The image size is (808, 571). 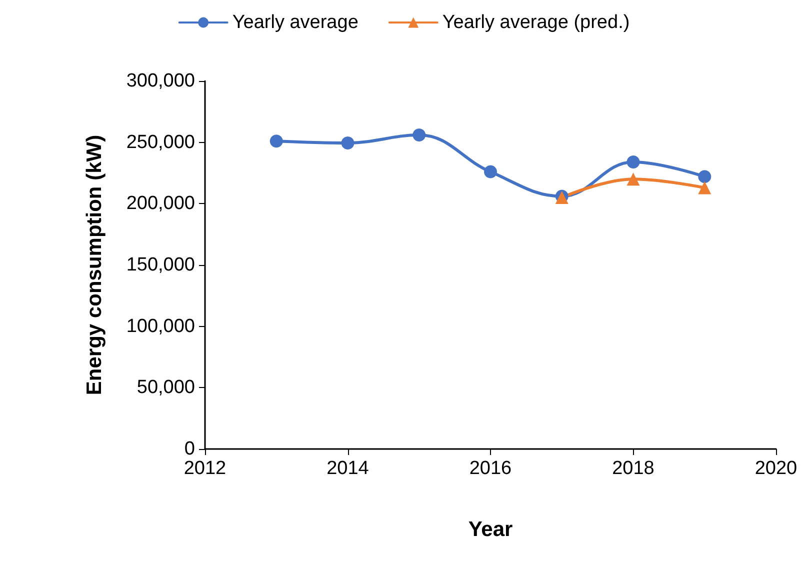 What do you see at coordinates (160, 265) in the screenshot?
I see `y-tick-label: 150,000` at bounding box center [160, 265].